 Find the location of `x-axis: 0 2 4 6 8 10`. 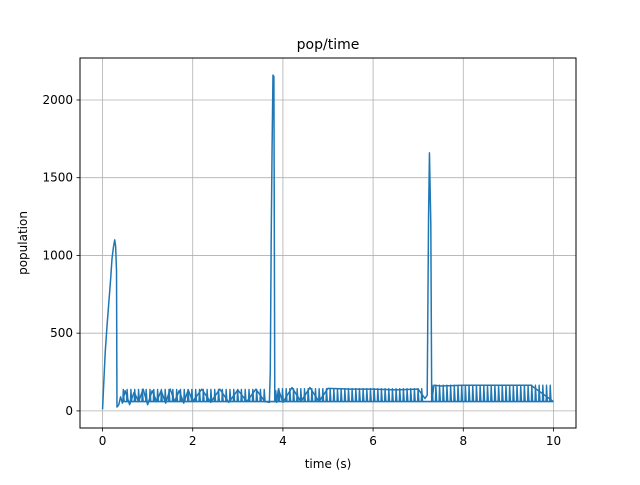

x-axis: 0 2 4 6 8 10 is located at coordinates (330, 438).